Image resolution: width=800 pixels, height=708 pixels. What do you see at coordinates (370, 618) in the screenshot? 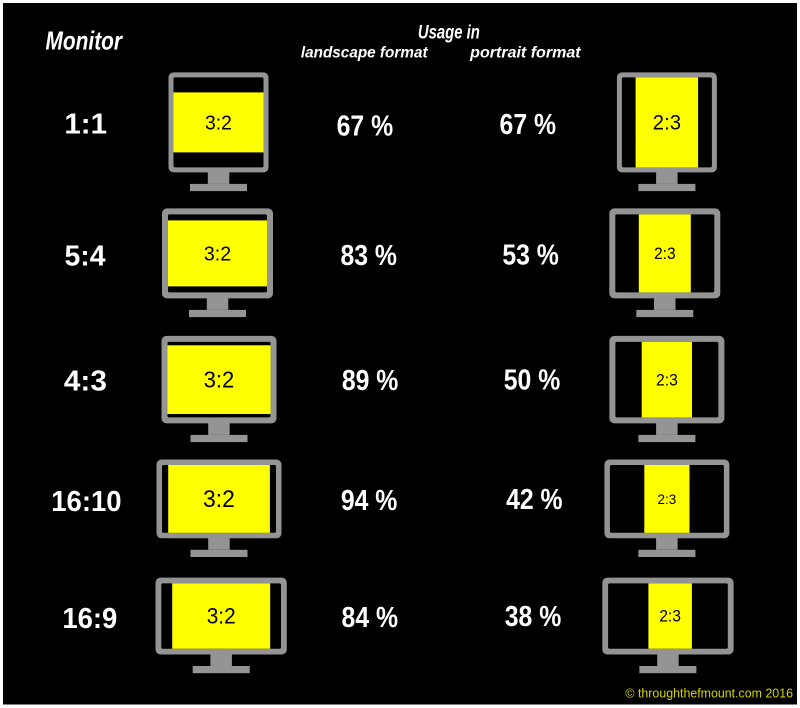
I see `svg-text: 84 %` at bounding box center [370, 618].